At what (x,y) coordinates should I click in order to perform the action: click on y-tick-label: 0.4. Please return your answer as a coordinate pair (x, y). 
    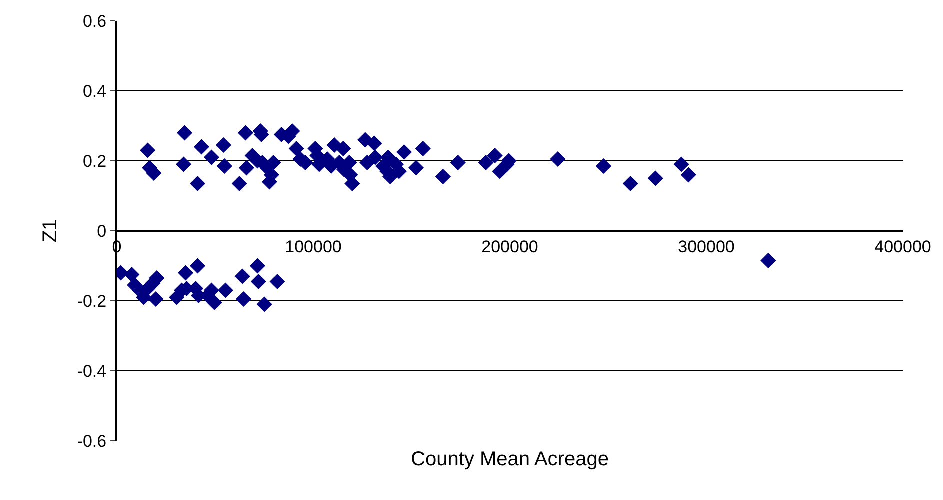
    Looking at the image, I should click on (94, 91).